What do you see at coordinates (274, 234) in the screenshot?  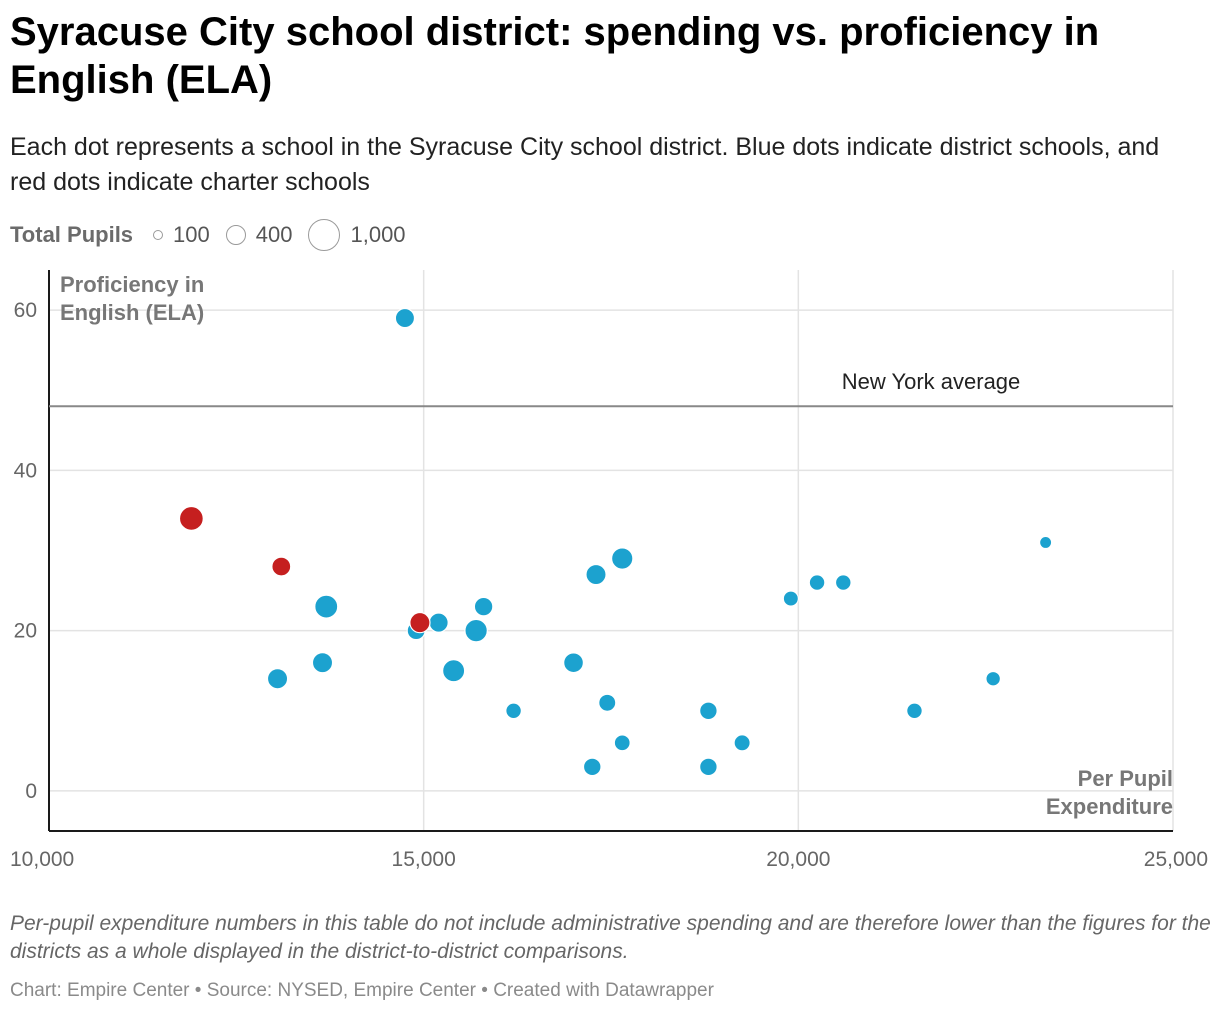 I see `legend-label-400: 400` at bounding box center [274, 234].